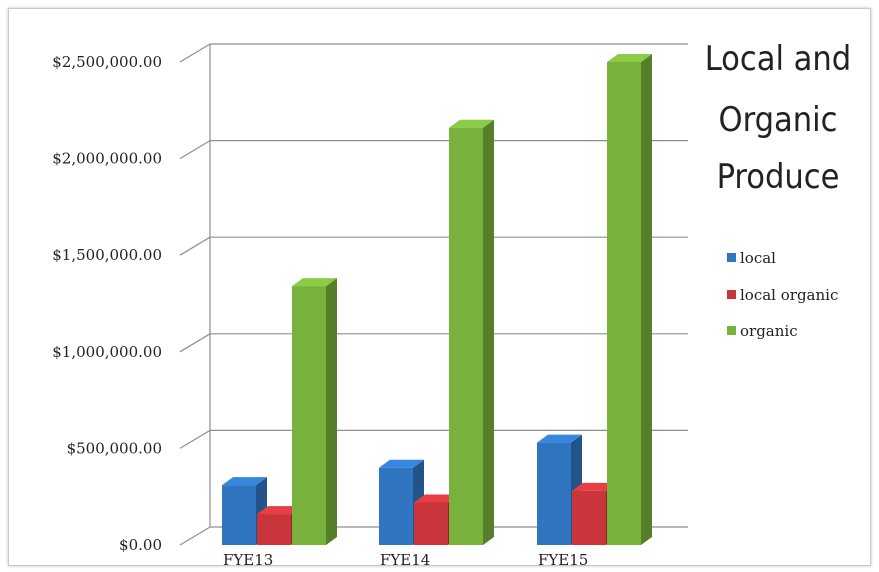 Image resolution: width=879 pixels, height=572 pixels. I want to click on x-tick-label: FYE14, so click(405, 560).